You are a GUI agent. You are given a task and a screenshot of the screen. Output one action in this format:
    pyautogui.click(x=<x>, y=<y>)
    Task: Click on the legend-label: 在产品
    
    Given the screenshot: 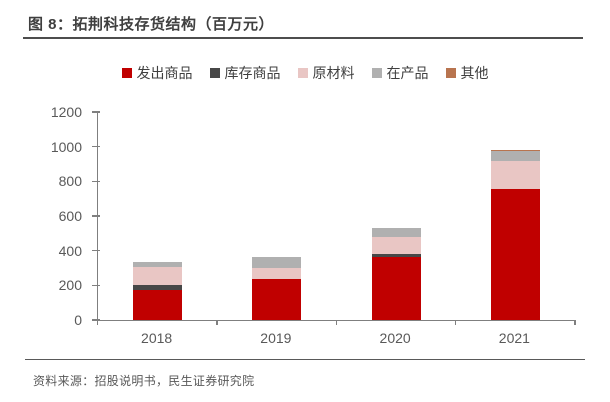 What is the action you would take?
    pyautogui.click(x=407, y=73)
    